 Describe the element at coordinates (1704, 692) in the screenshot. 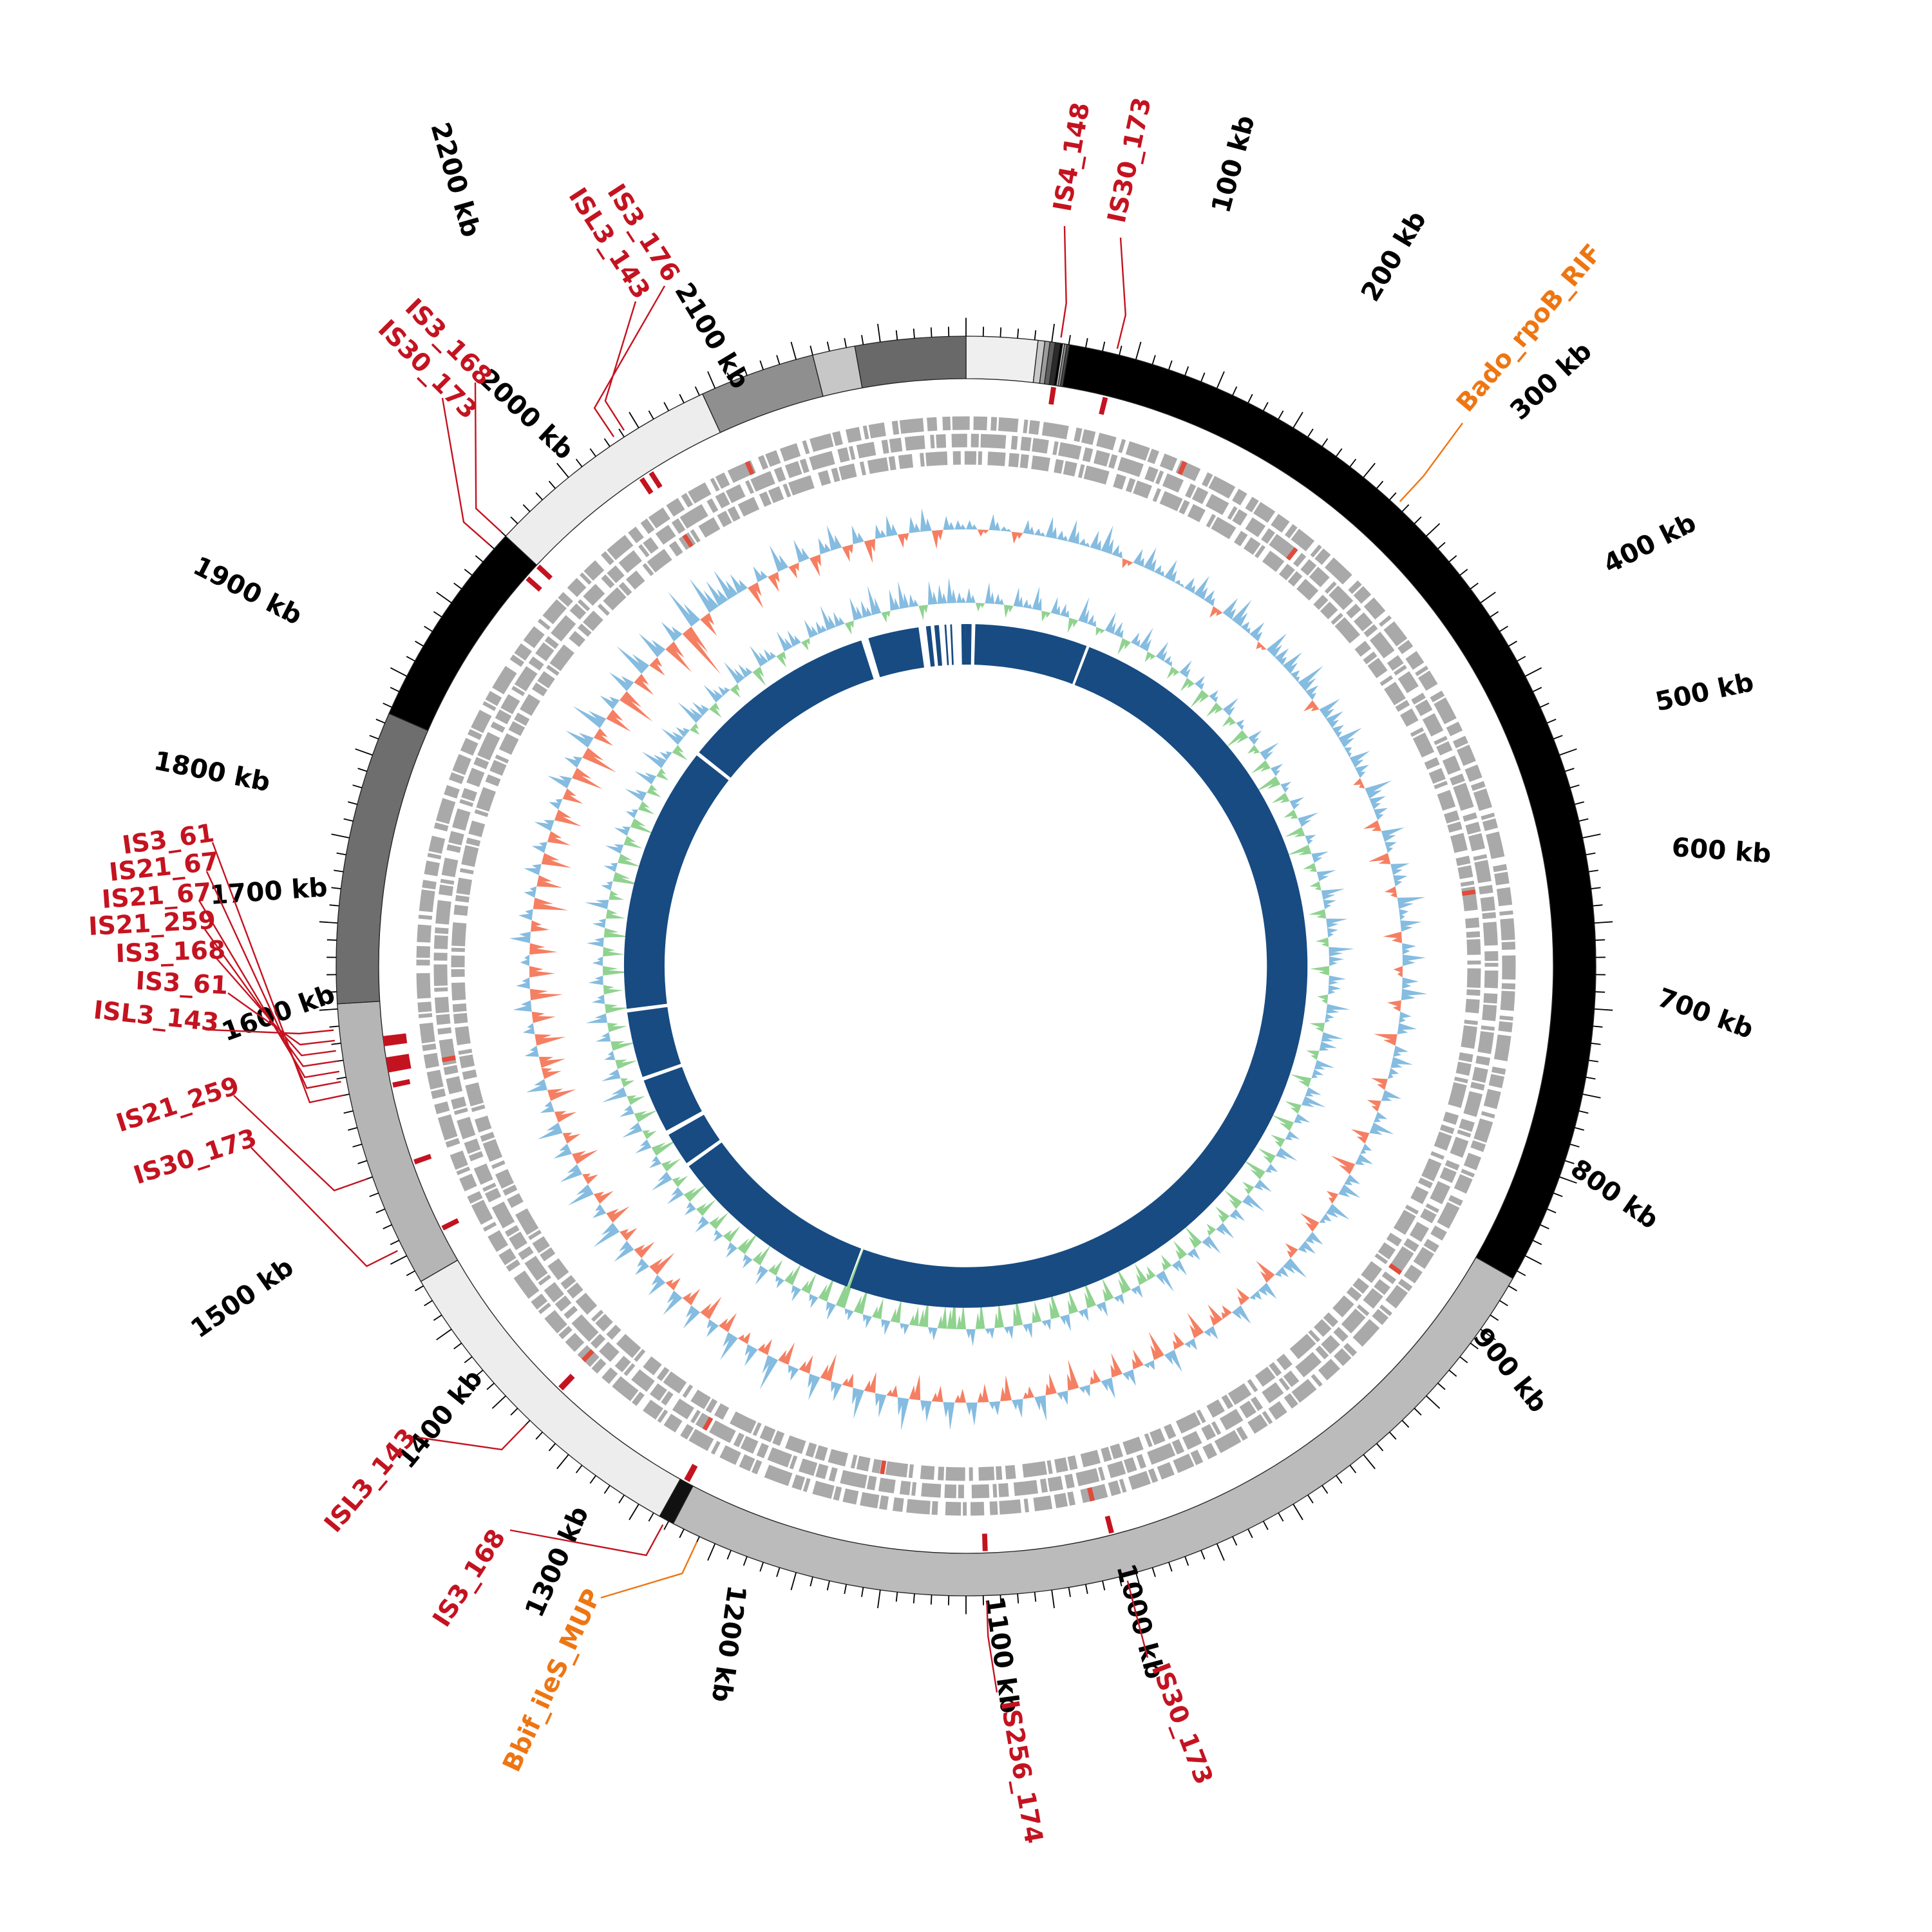

I see `tick-label: 500 kb` at that location.